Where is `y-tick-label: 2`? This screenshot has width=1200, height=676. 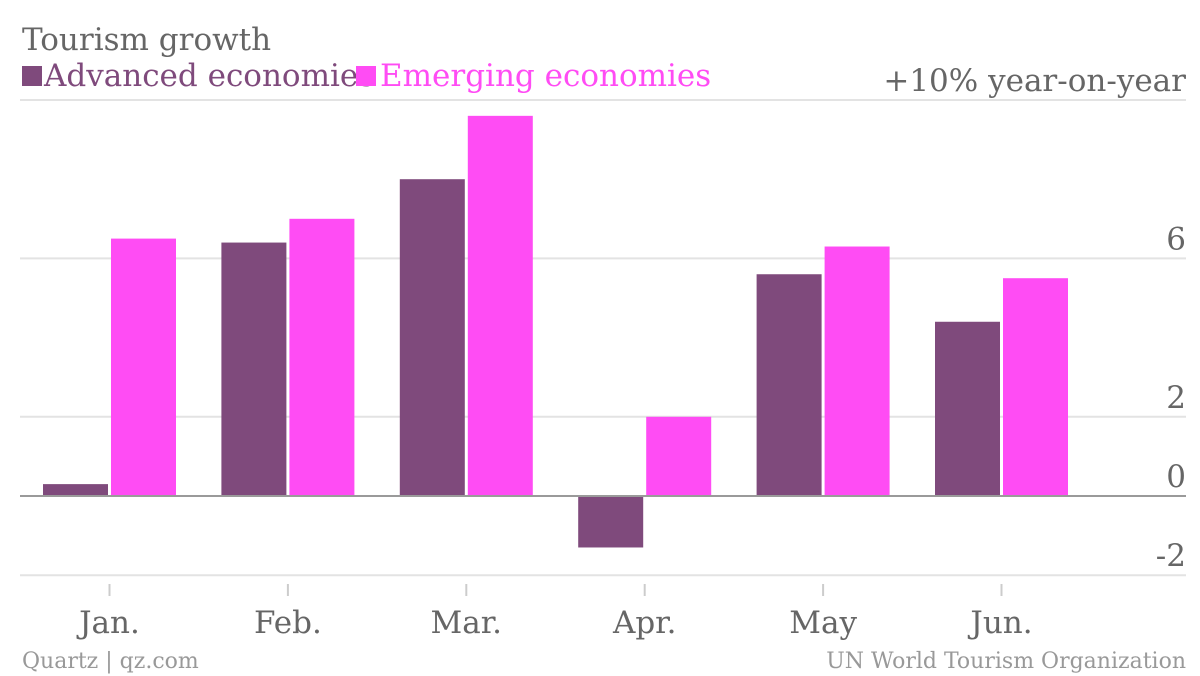 y-tick-label: 2 is located at coordinates (1176, 398).